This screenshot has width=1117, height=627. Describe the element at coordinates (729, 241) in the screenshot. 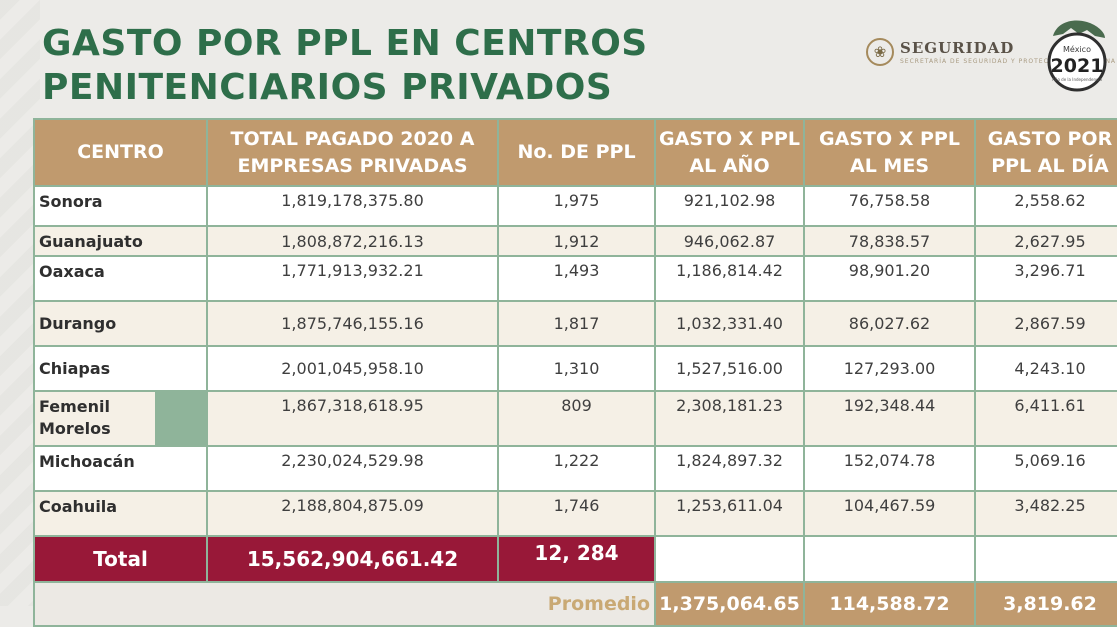

I see `cell-ano: 946,062.87` at that location.